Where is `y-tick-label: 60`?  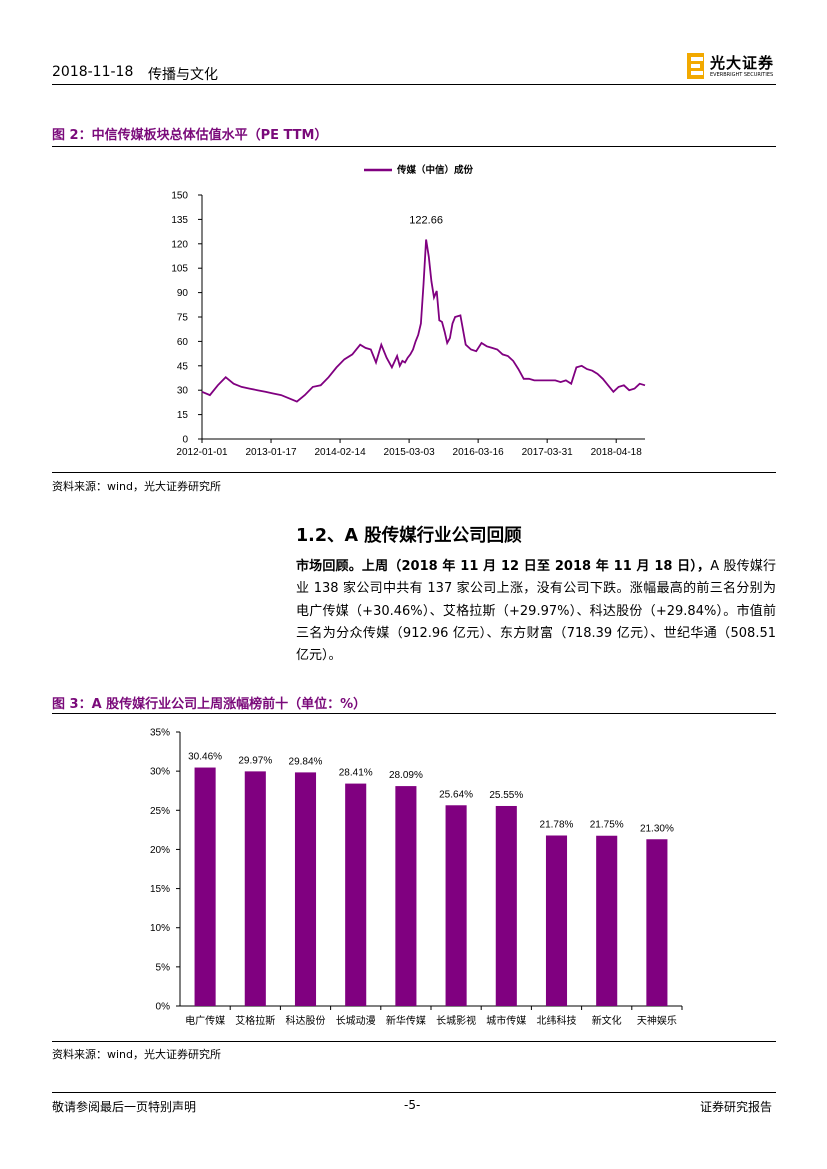
y-tick-label: 60 is located at coordinates (183, 342).